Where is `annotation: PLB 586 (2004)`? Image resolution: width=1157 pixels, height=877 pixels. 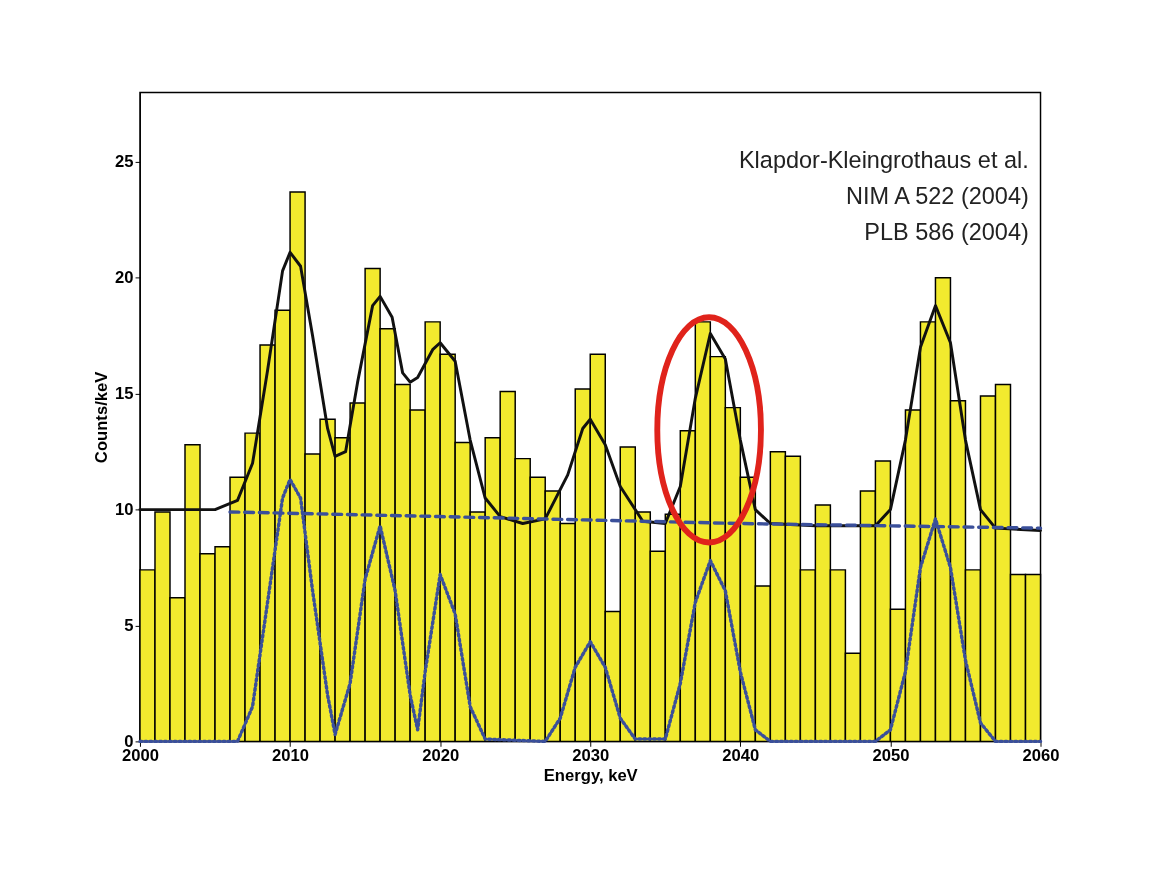
annotation: PLB 586 (2004) is located at coordinates (946, 232).